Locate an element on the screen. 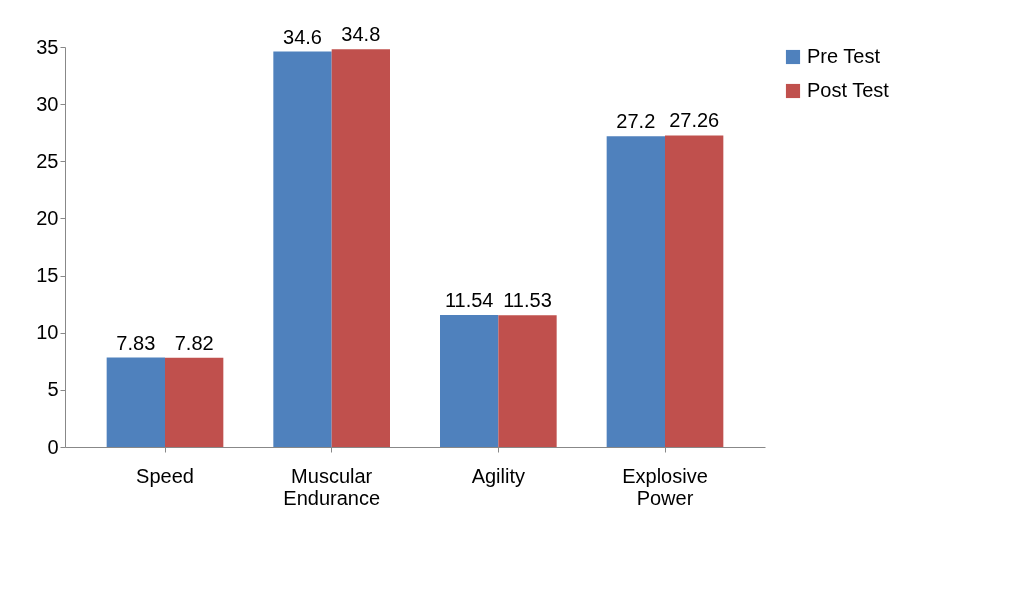 The width and height of the screenshot is (1025, 601). data-label: 34.8 is located at coordinates (361, 34).